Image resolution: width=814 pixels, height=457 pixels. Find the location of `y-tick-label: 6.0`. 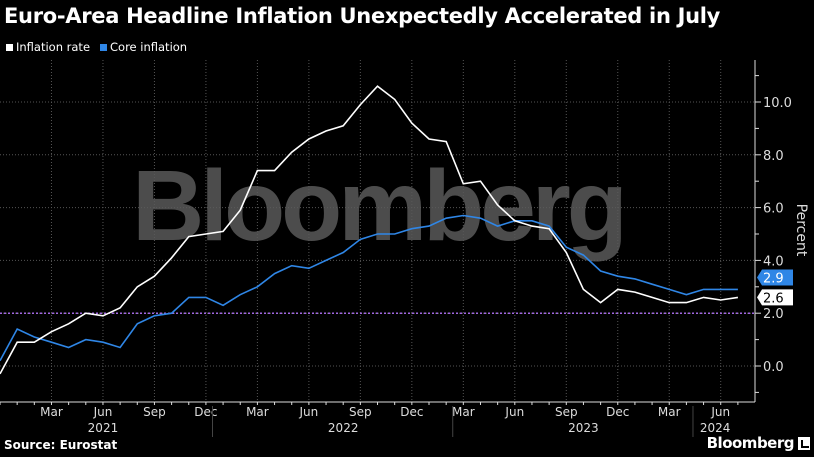

y-tick-label: 6.0 is located at coordinates (773, 209).